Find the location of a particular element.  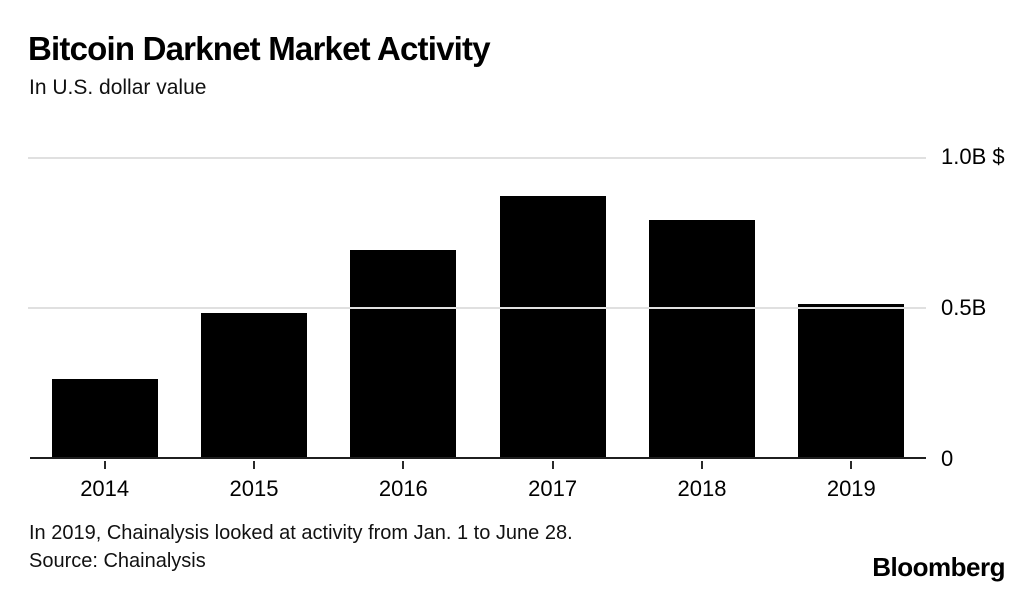

bar-slot-2014 is located at coordinates (104, 307).